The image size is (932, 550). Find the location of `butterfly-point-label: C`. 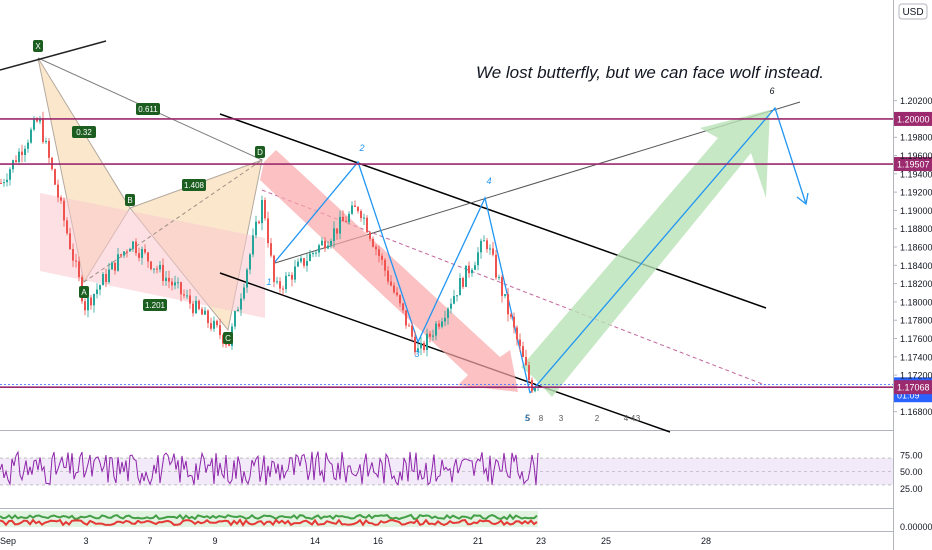

butterfly-point-label: C is located at coordinates (228, 338).